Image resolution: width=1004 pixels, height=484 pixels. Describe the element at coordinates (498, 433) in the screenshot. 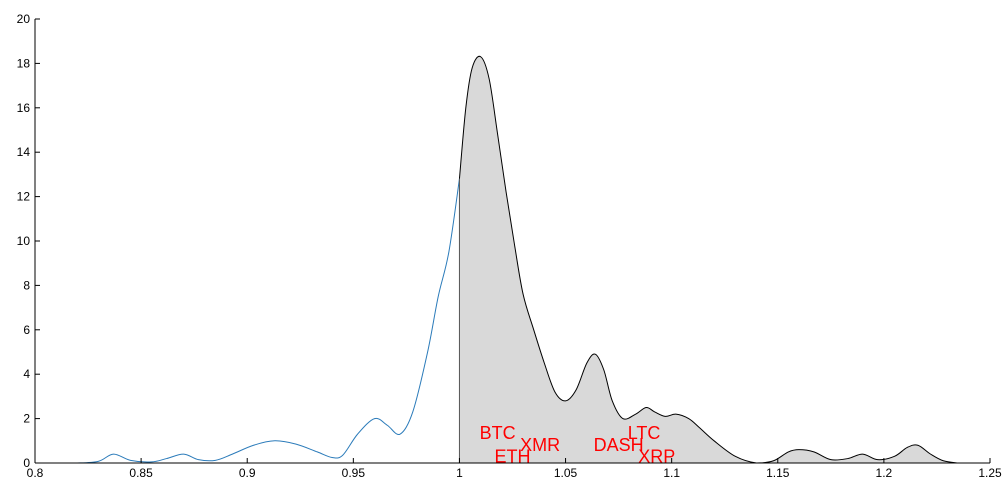

I see `annotation-btc: BTC` at that location.